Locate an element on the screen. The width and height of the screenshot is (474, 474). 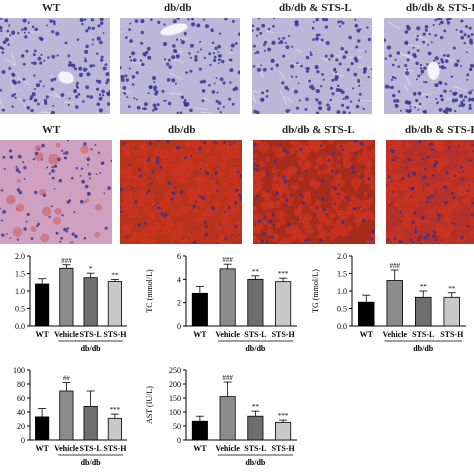
x-tick-label: STS-H is located at coordinates (452, 334).